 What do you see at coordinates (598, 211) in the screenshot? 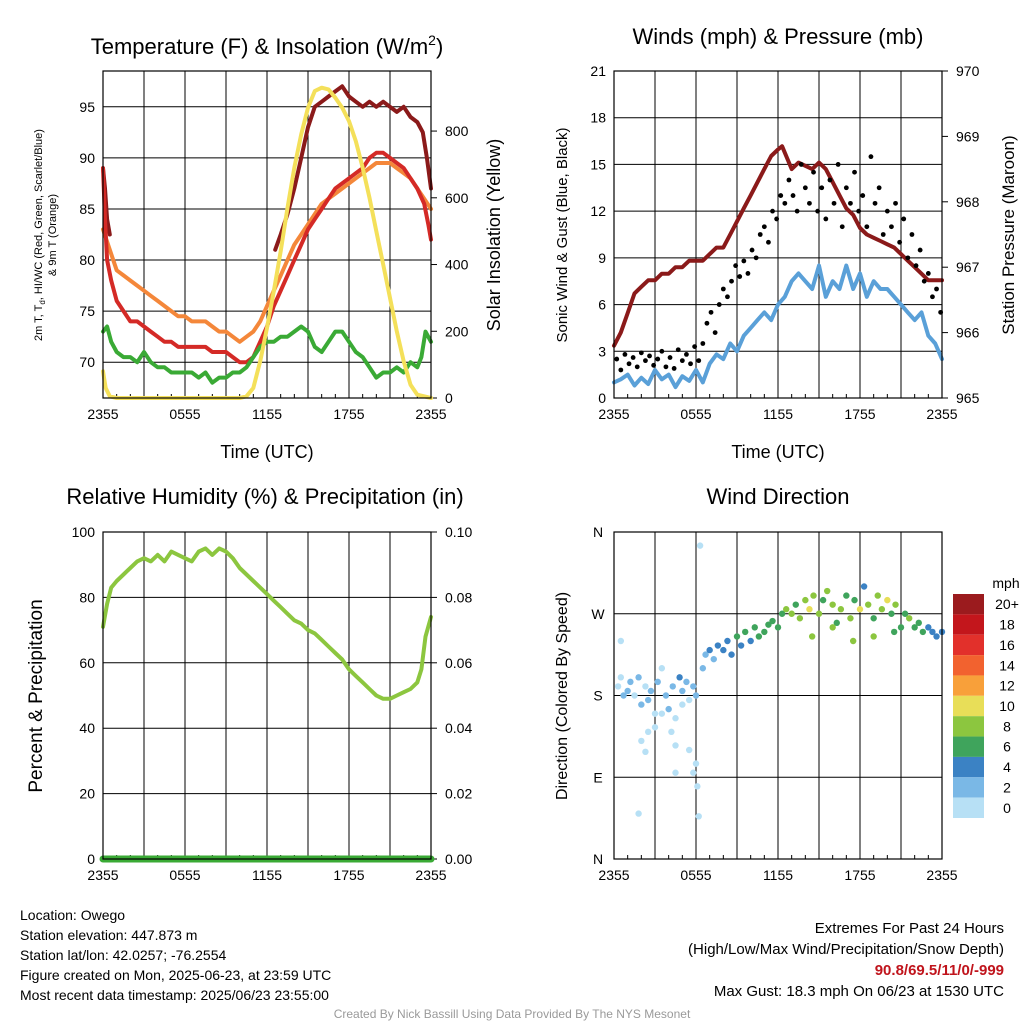
I see `winds-ytick-label: 12` at bounding box center [598, 211].